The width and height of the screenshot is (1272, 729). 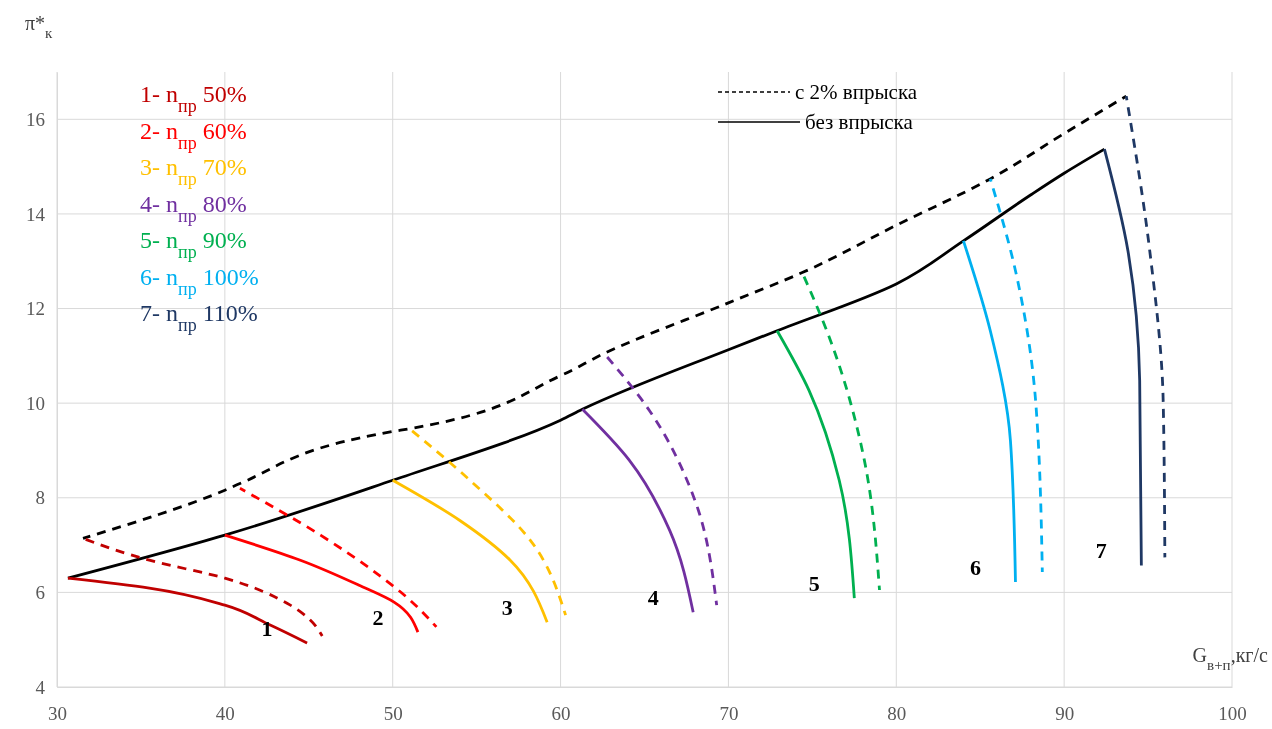 What do you see at coordinates (193, 98) in the screenshot?
I see `text: 1- n$_{пр}$ 50%` at bounding box center [193, 98].